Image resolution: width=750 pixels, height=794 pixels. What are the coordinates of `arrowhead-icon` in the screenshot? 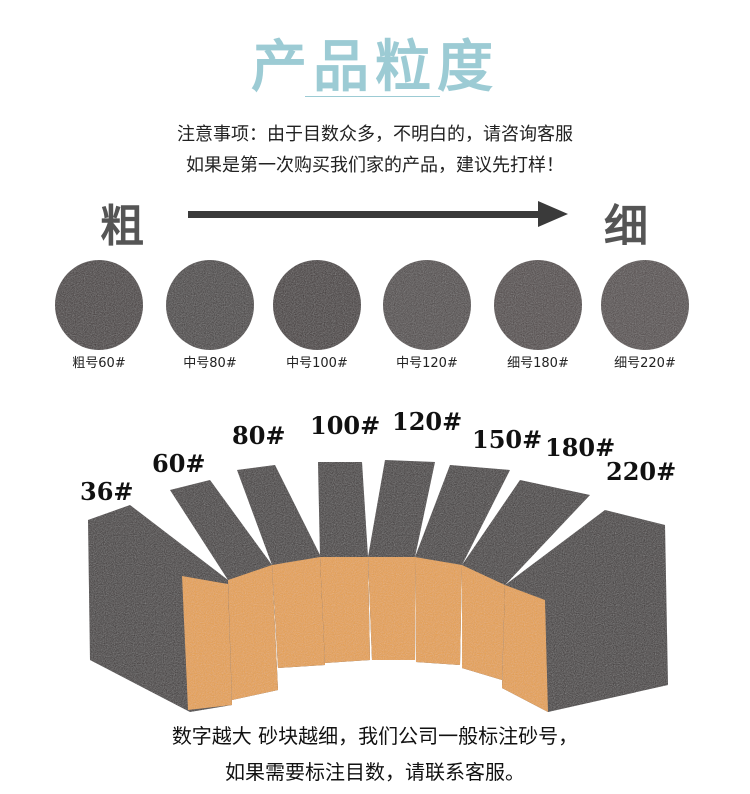 It's located at (553, 214).